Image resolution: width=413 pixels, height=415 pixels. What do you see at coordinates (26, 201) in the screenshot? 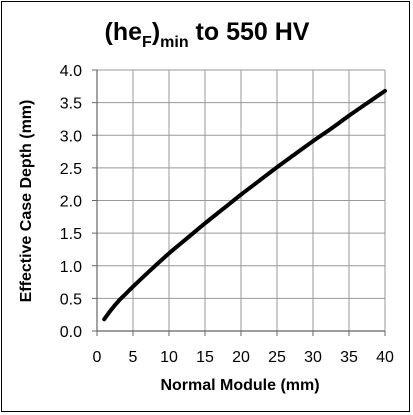
I see `y-axis-label: Effective Case Depth (mm)` at bounding box center [26, 201].